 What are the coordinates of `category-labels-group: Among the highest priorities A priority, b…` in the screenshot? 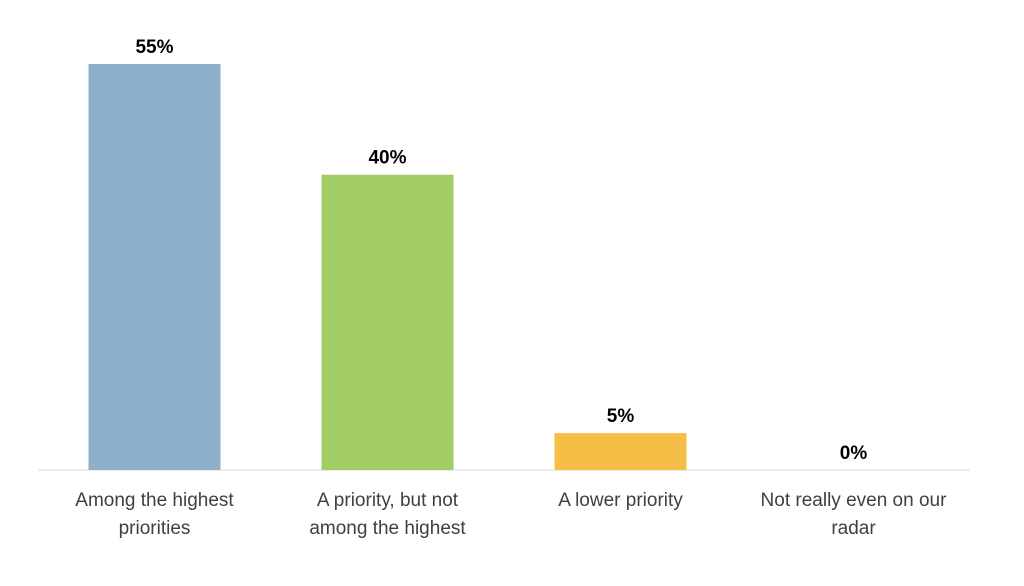 It's located at (511, 514).